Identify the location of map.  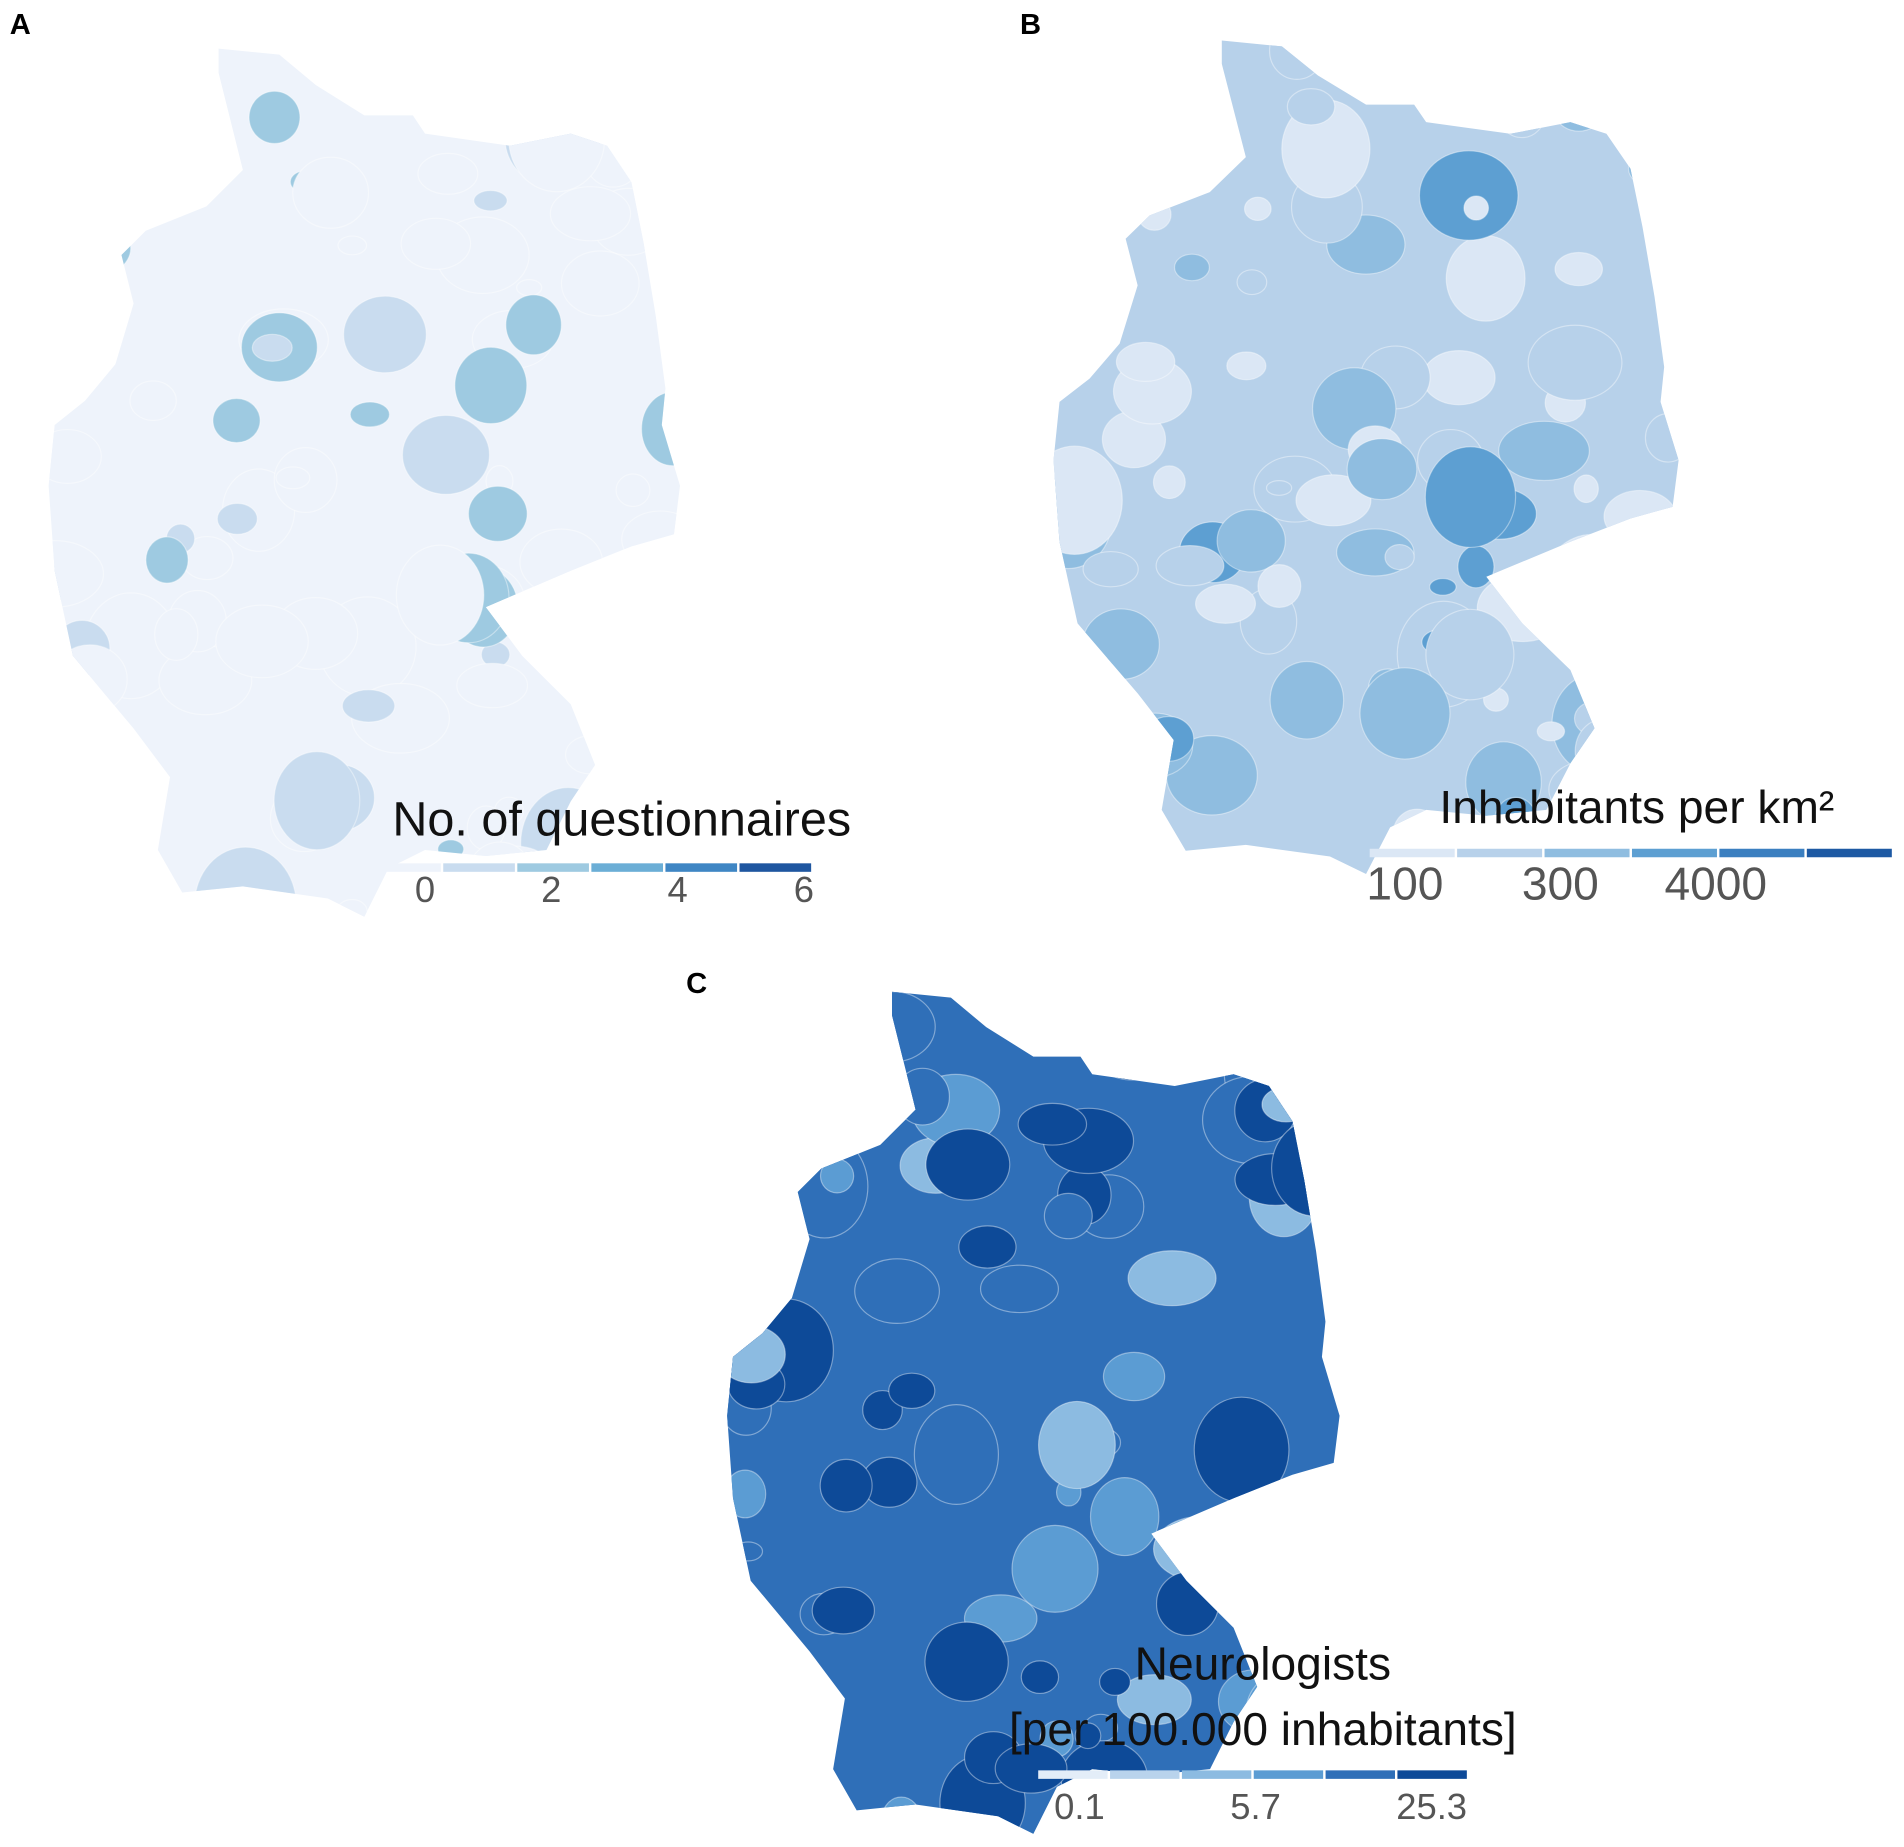
(1366, 457).